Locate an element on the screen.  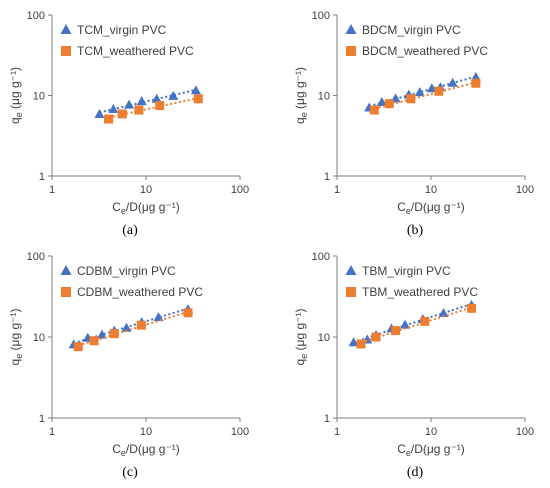
legend-label: CDBM_virgin PVC is located at coordinates (126, 271).